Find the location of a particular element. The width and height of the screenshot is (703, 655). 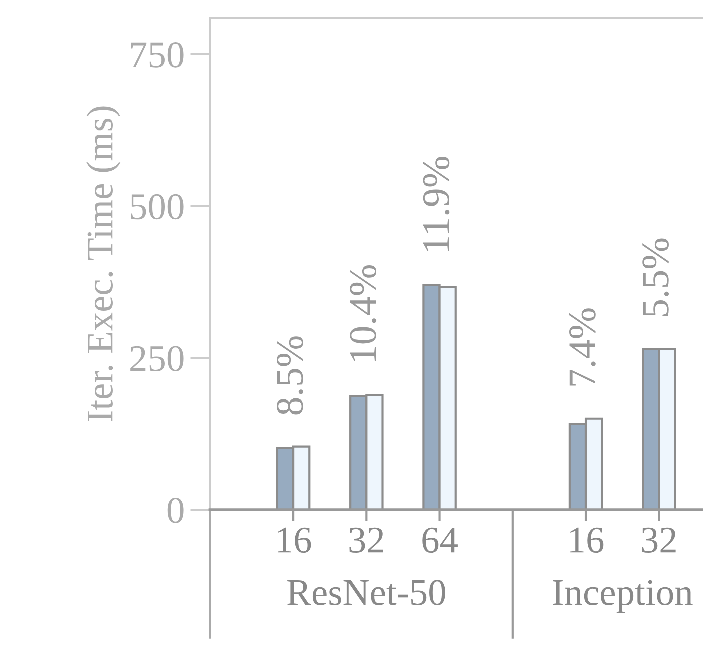

x-tick-label: 64 is located at coordinates (440, 541).